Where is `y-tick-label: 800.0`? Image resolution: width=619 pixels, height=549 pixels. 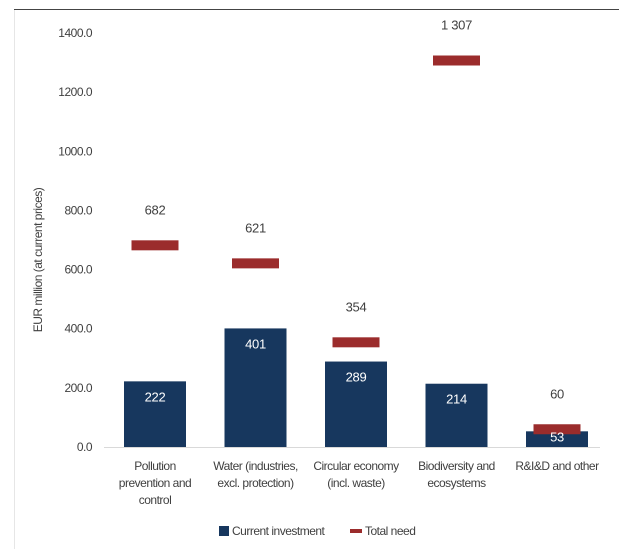 y-tick-label: 800.0 is located at coordinates (78, 210).